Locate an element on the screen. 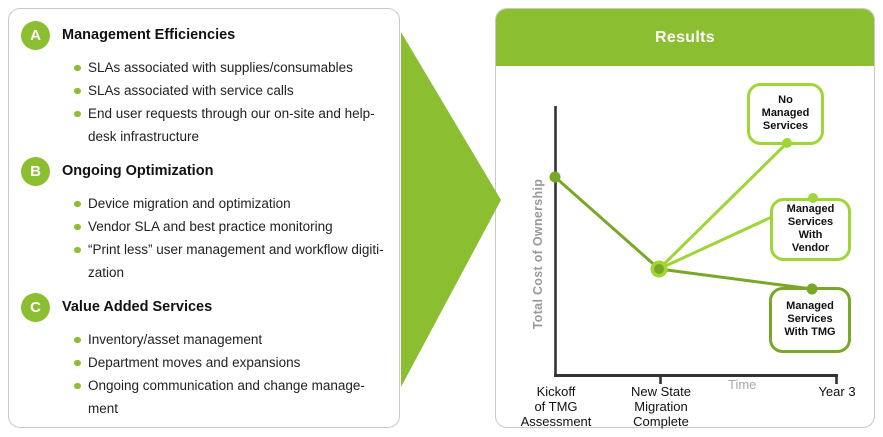 The width and height of the screenshot is (883, 437). bullet-item: Device migration and optimization is located at coordinates (230, 203).